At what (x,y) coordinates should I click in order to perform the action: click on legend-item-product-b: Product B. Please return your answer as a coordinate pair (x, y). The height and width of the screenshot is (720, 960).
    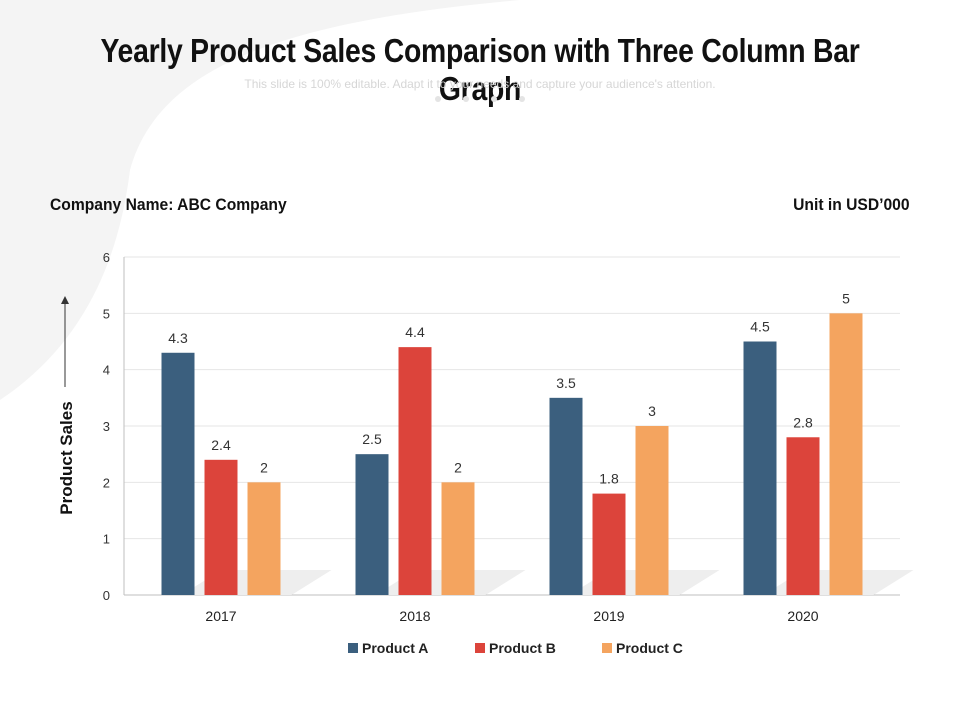
    Looking at the image, I should click on (515, 648).